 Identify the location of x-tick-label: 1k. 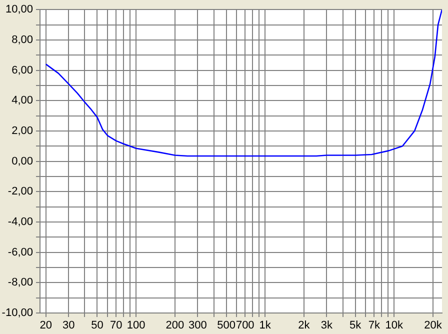
(265, 326).